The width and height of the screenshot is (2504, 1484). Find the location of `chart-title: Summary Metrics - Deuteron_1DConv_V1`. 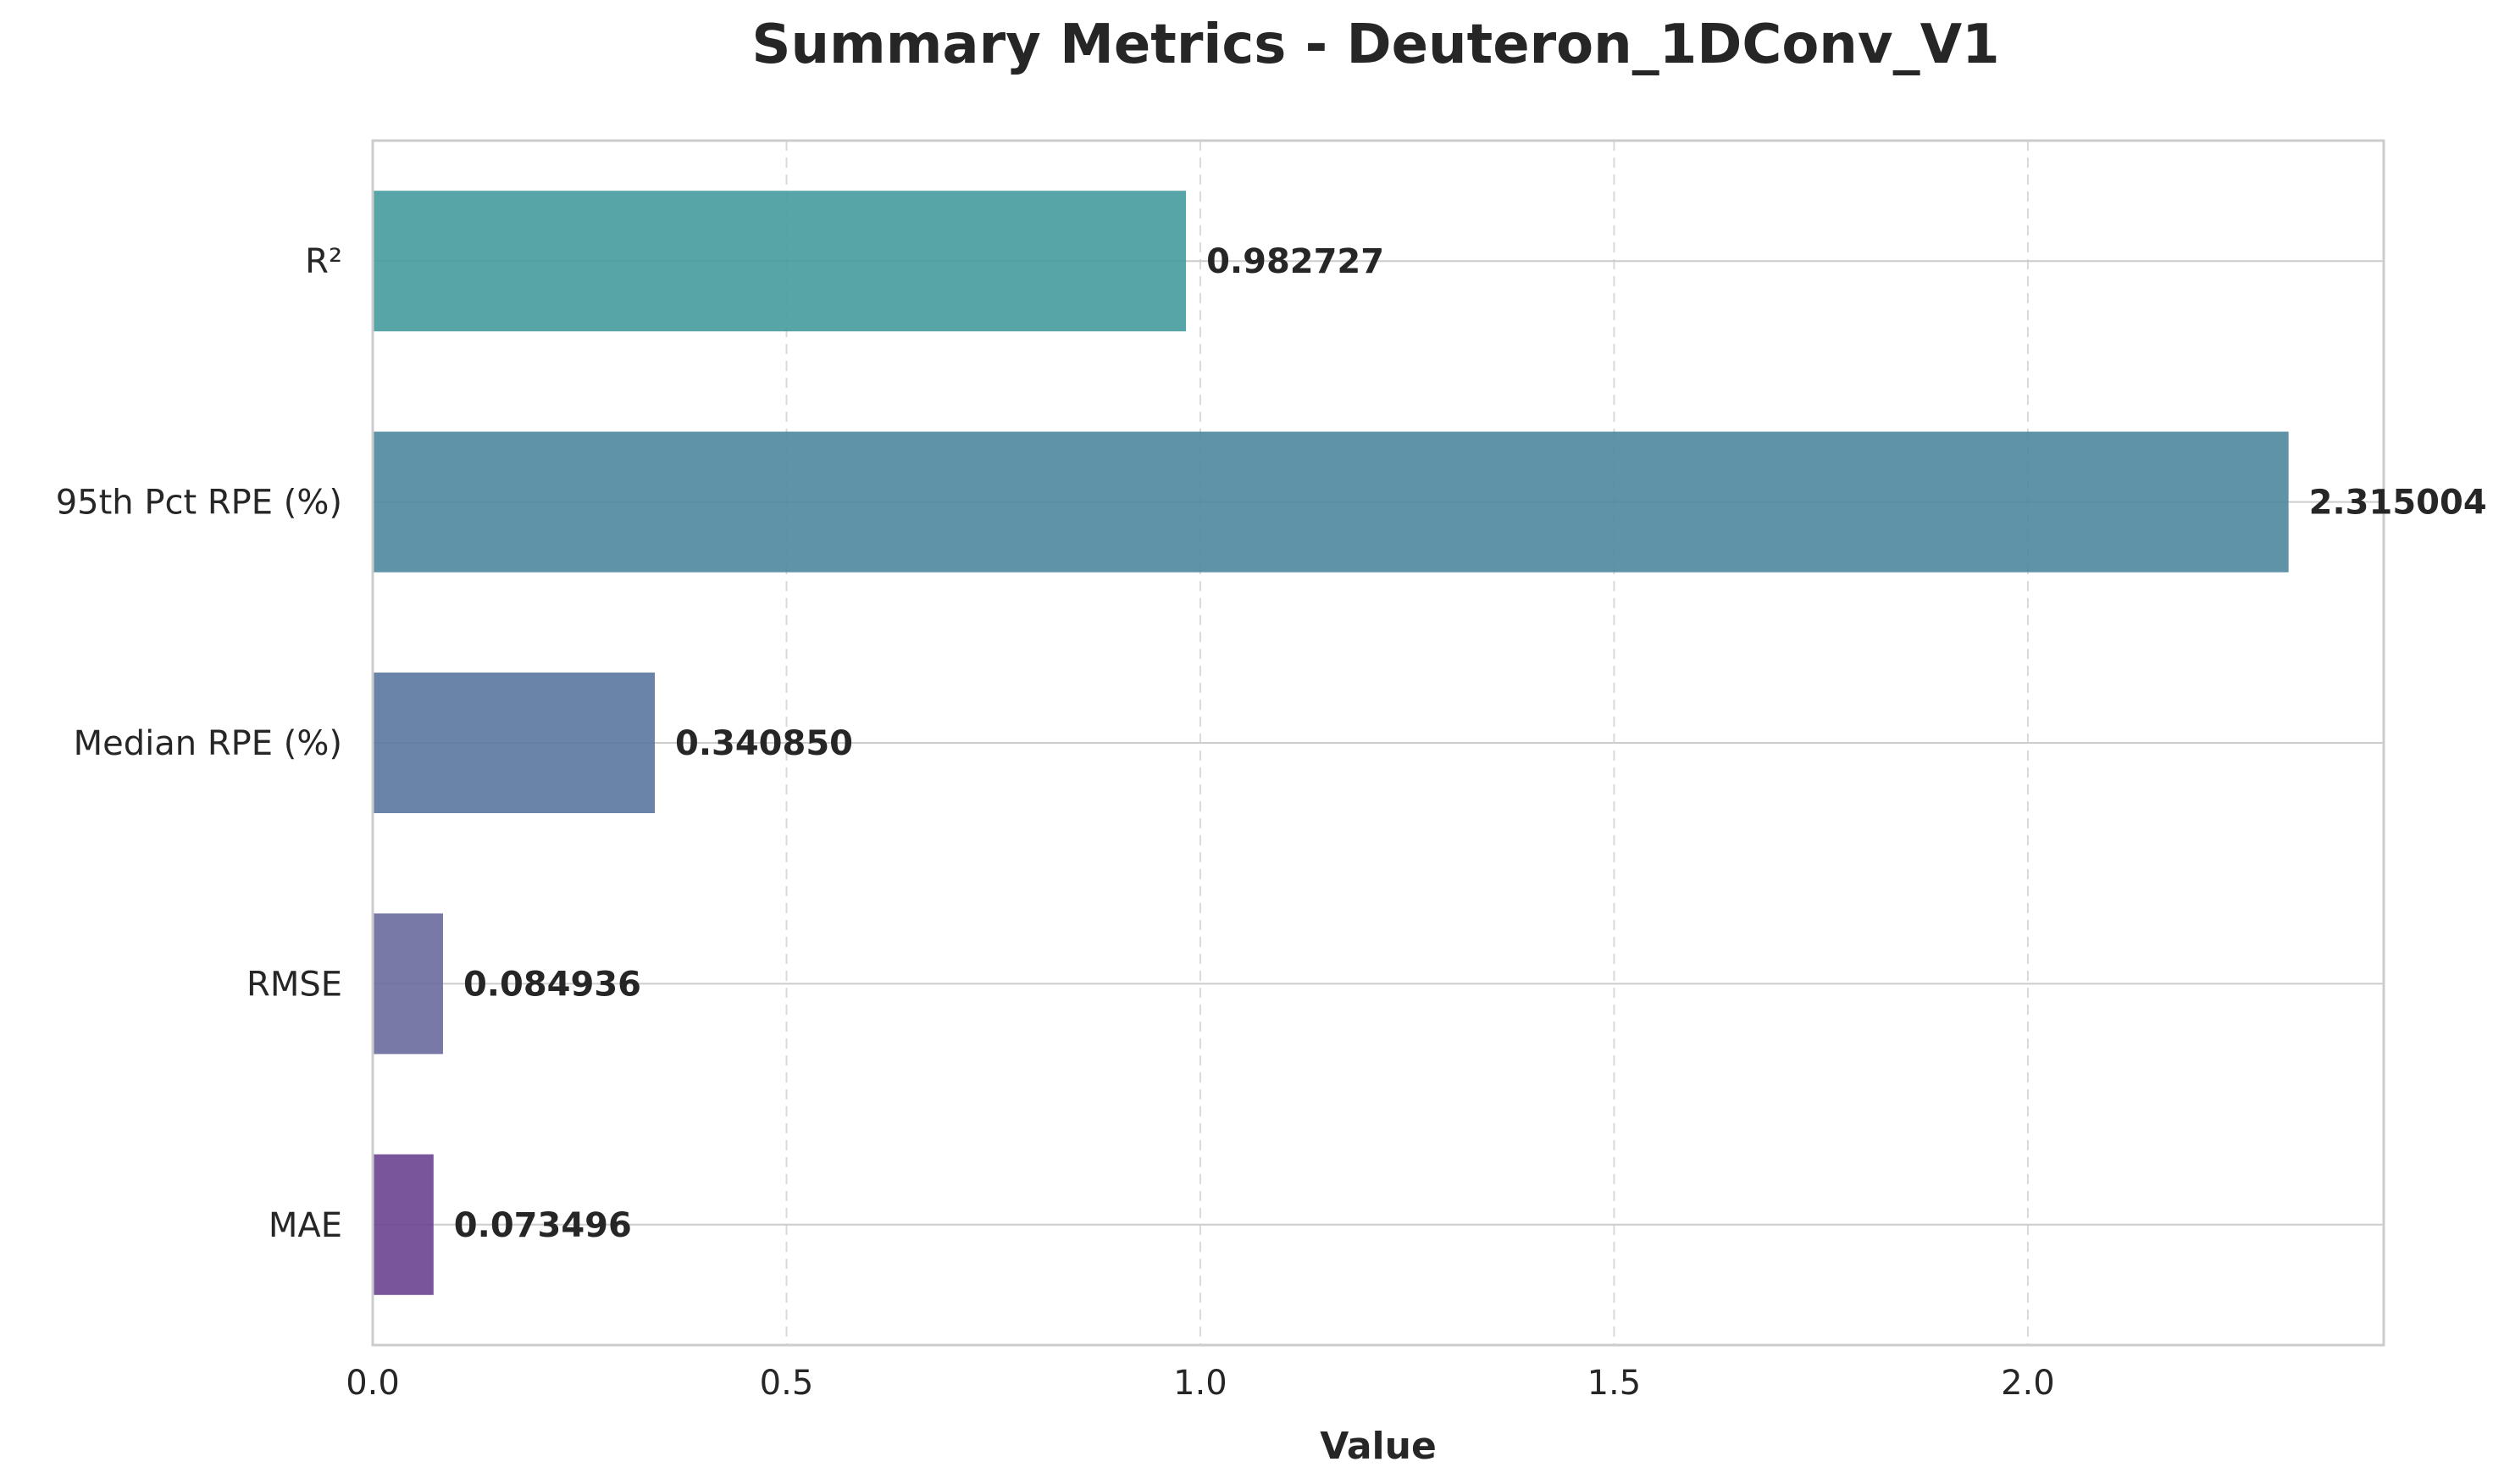

chart-title: Summary Metrics - Deuteron_1DConv_V1 is located at coordinates (1375, 45).